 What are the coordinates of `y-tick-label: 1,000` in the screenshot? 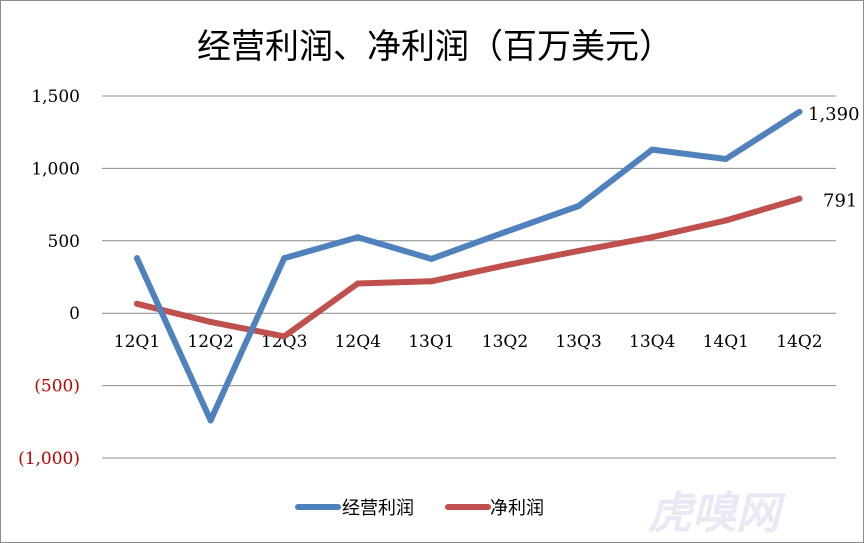 It's located at (55, 169).